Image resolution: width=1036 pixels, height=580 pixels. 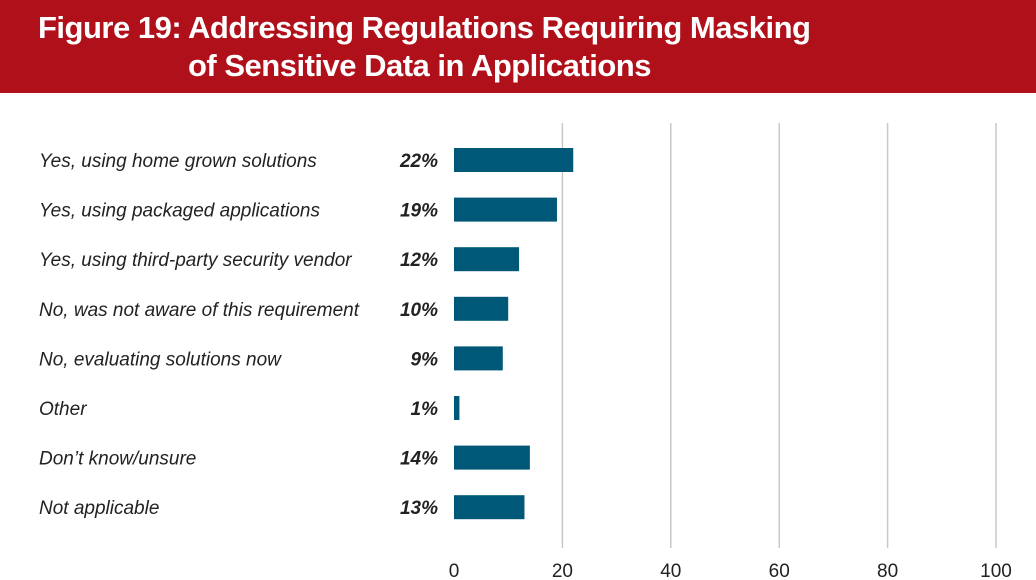 What do you see at coordinates (419, 459) in the screenshot?
I see `value-label: 14%` at bounding box center [419, 459].